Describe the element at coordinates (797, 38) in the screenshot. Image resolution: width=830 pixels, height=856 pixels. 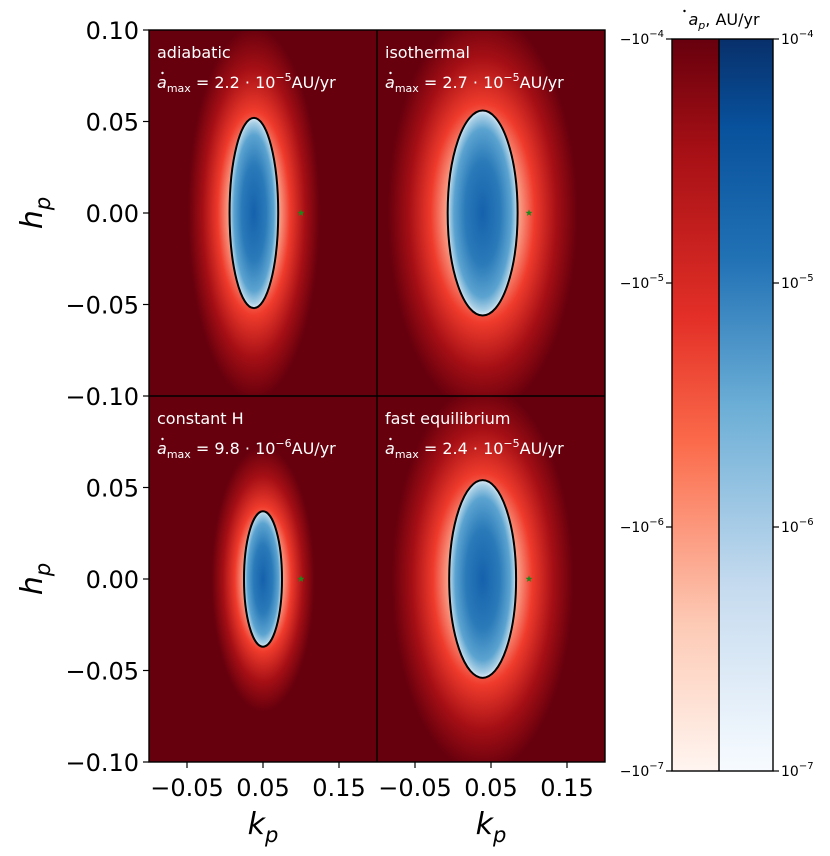
I see `colorbar-pos-tick-label: 10⁻⁴` at that location.